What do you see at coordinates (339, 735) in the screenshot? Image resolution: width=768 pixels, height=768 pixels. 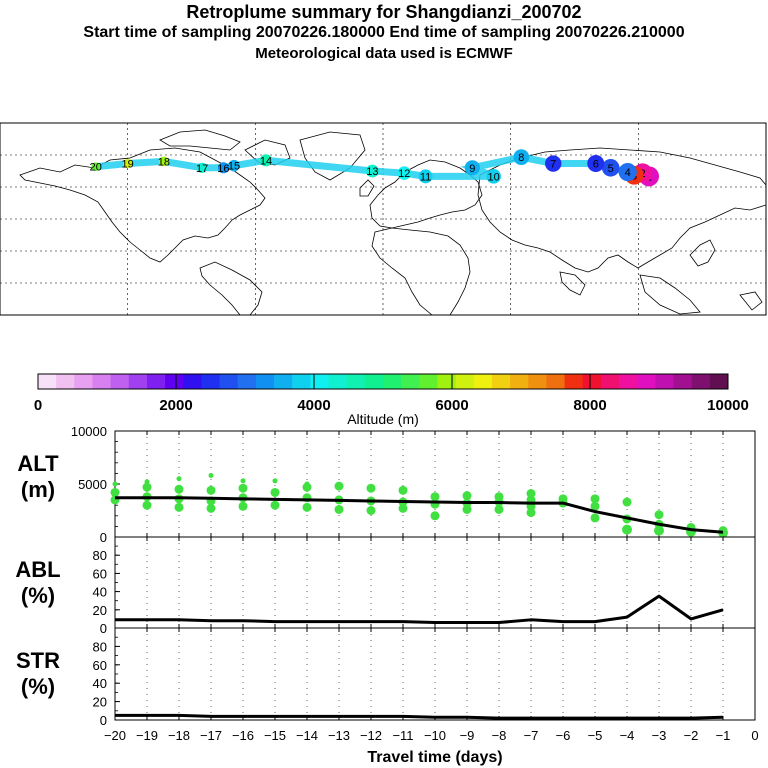 I see `x-tick-label: −13` at bounding box center [339, 735].